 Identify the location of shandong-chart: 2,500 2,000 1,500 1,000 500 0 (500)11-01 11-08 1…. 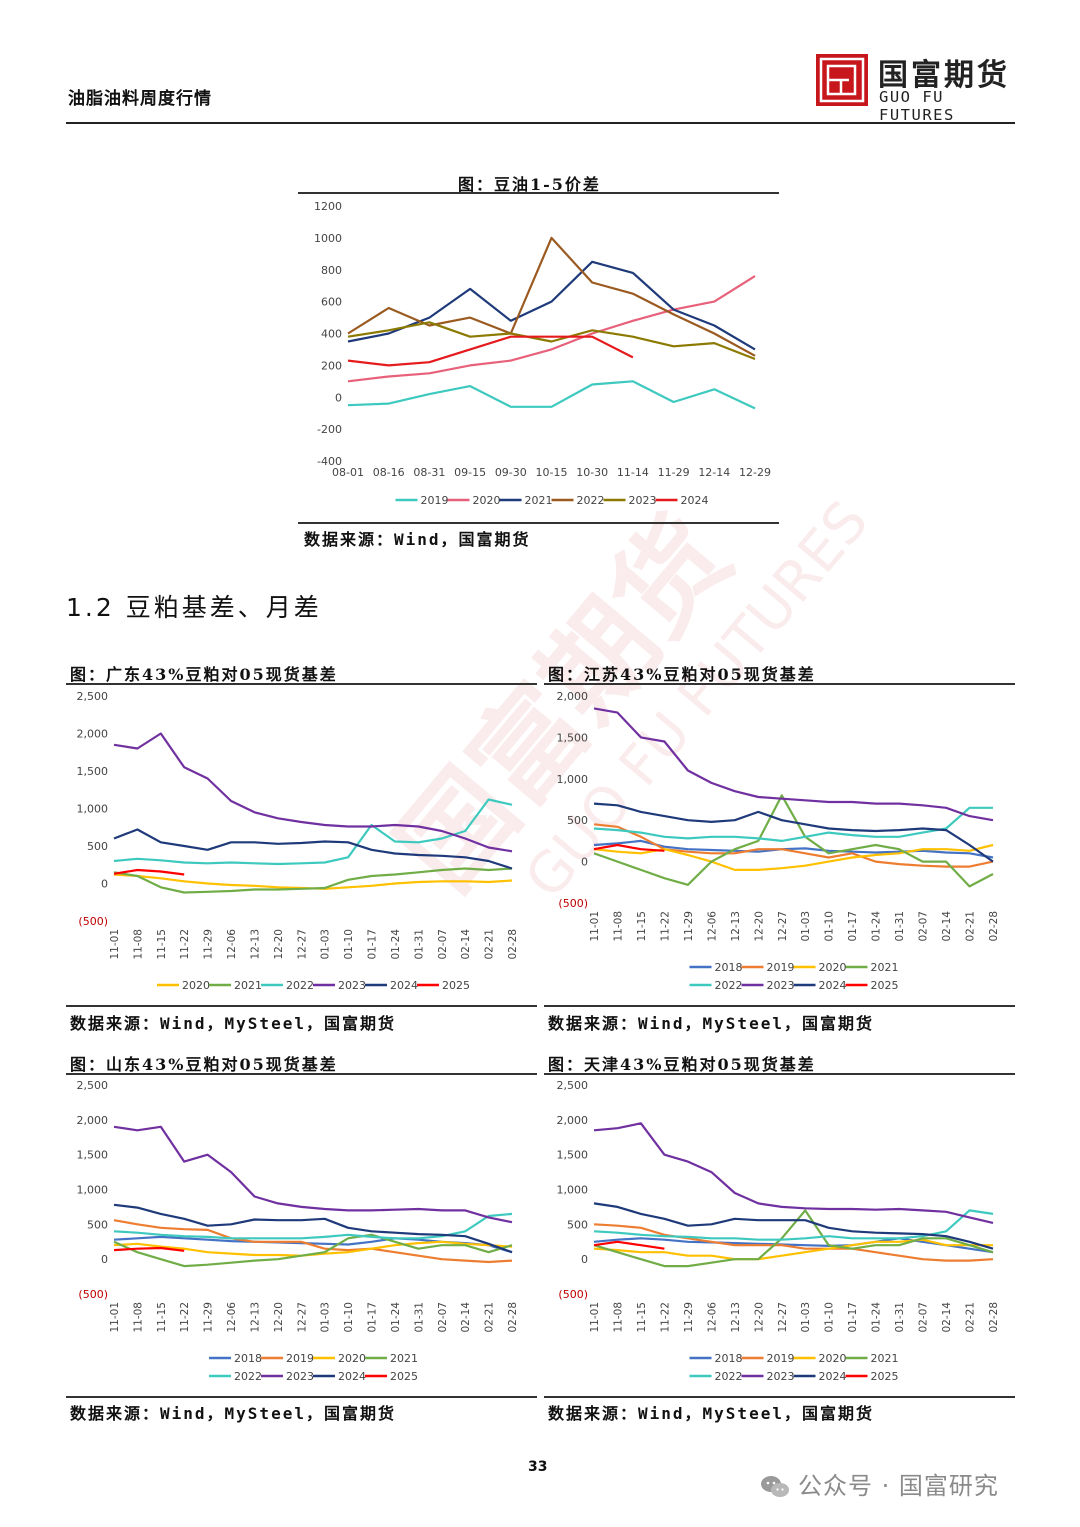
(298, 1231).